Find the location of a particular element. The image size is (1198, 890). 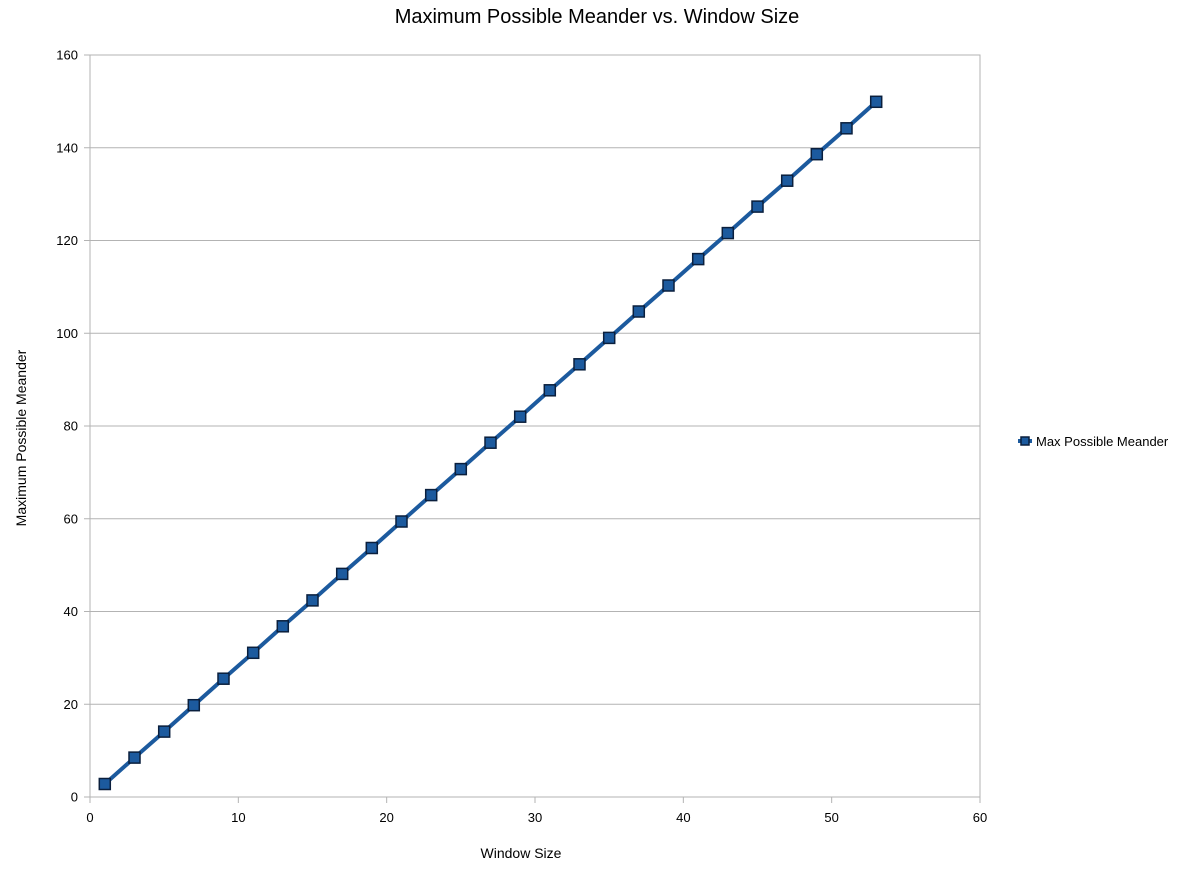

y-axis-label: Maximum Possible Meander is located at coordinates (21, 437).